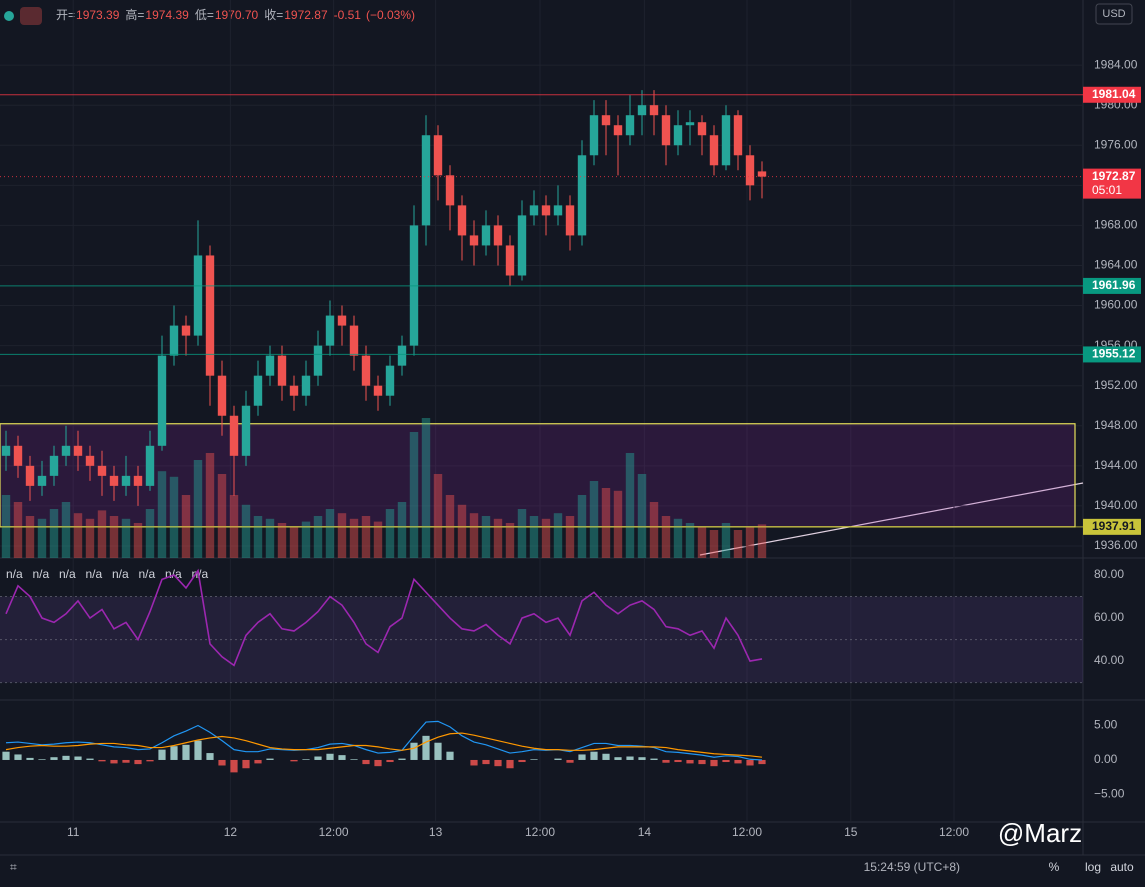 The image size is (1145, 887). I want to click on ohlc-value: 1970.70, so click(237, 15).